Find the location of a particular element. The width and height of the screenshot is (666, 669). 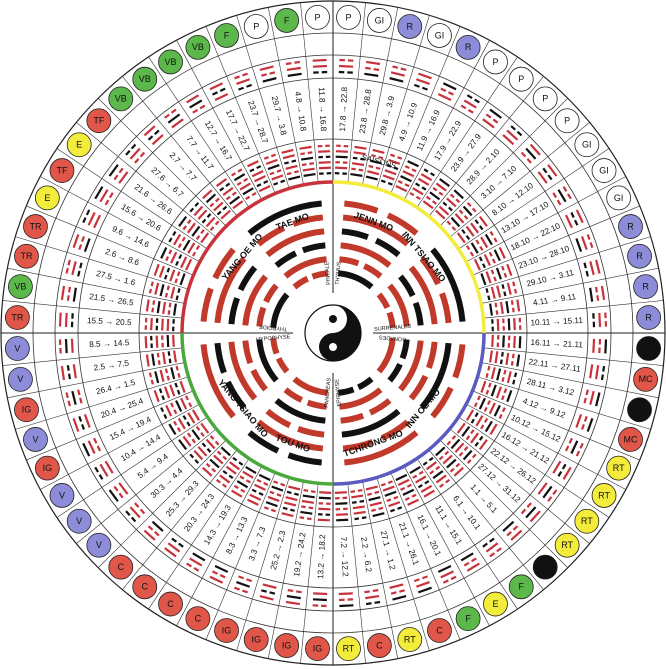

badge-label: IG is located at coordinates (318, 648).